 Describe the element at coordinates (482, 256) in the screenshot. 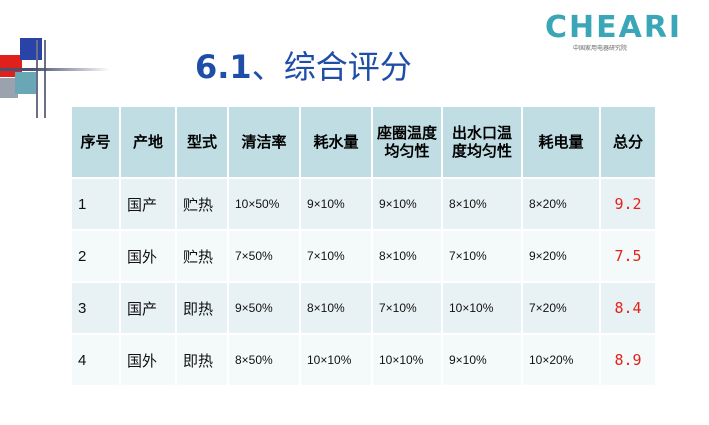

I see `cell-outlet-temp: 7×10%` at that location.